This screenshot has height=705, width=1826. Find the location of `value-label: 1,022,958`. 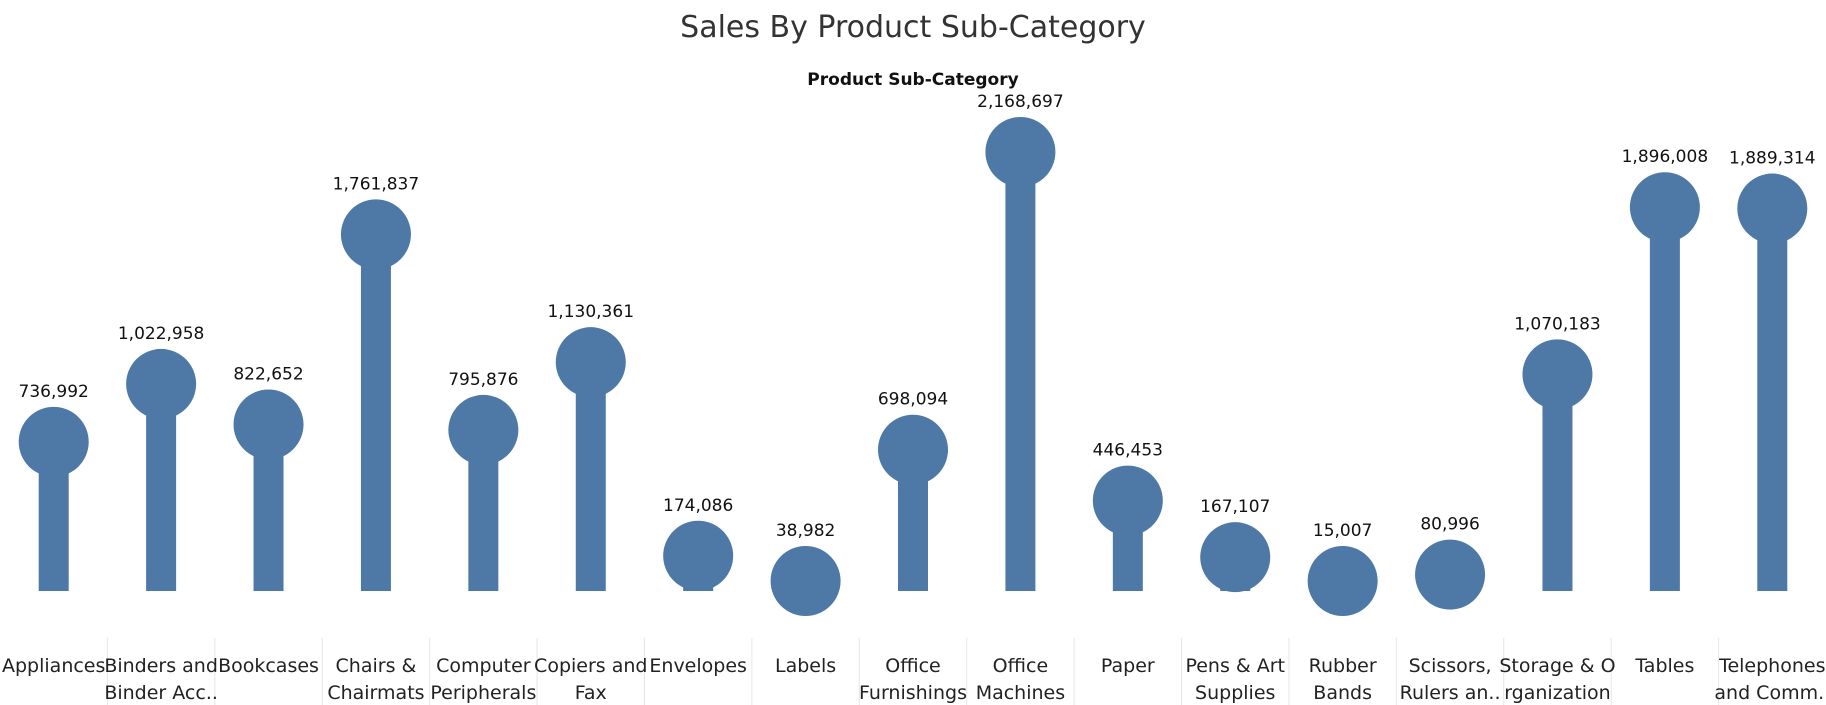

value-label: 1,022,958 is located at coordinates (161, 334).